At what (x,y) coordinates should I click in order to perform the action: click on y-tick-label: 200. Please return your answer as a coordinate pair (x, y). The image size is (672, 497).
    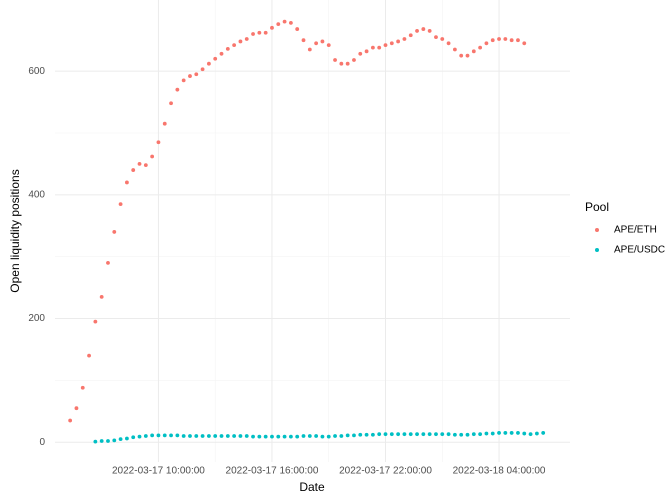
    Looking at the image, I should click on (36, 318).